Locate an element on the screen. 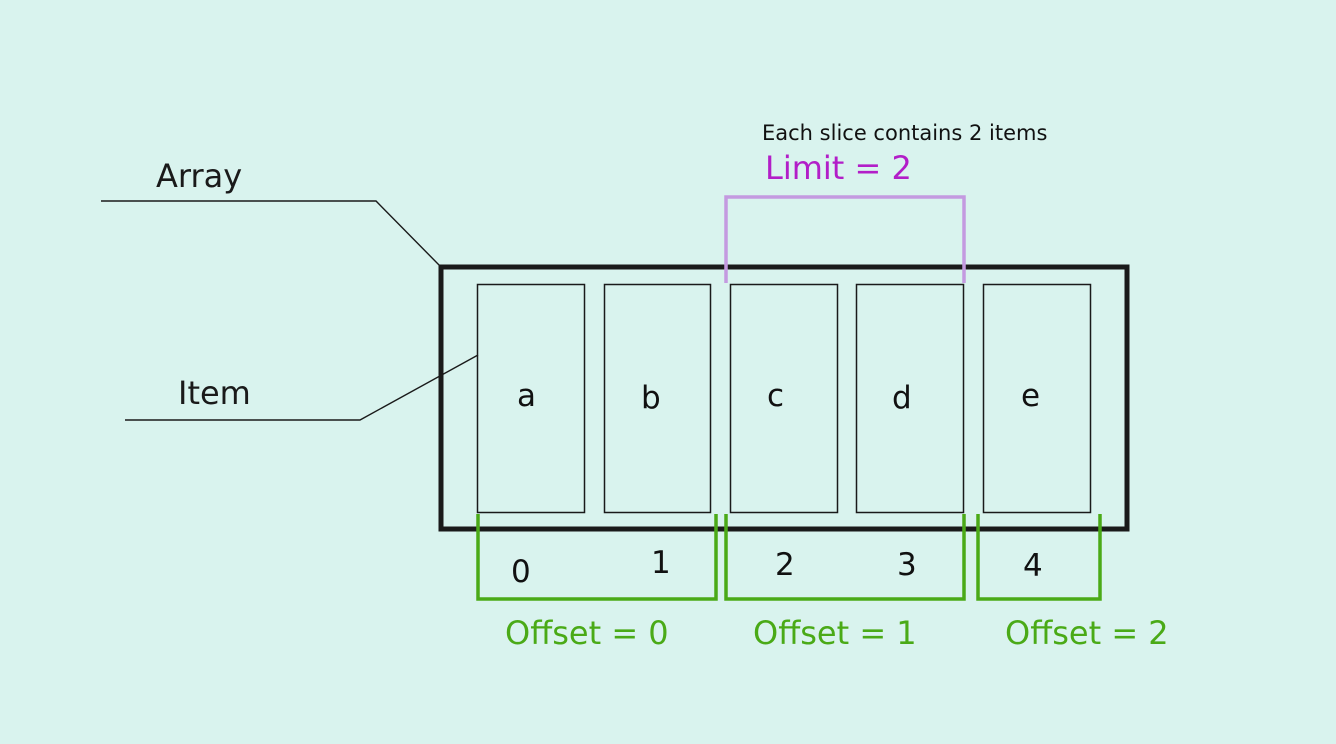  item-cell-e is located at coordinates (1037, 398).